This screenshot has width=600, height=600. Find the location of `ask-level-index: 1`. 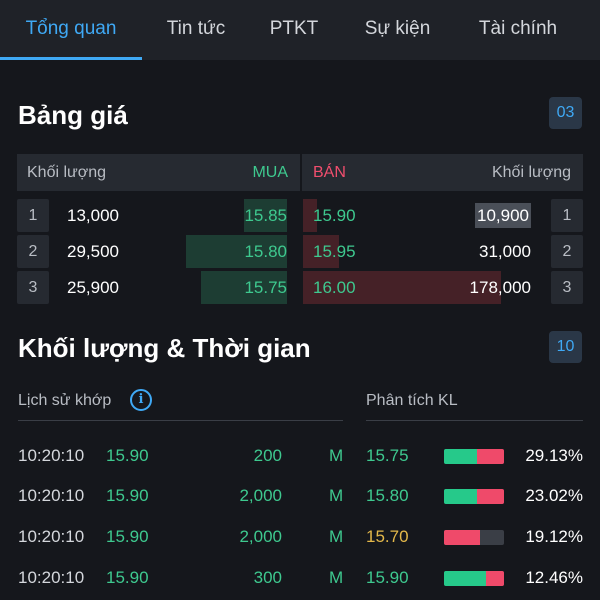

ask-level-index: 1 is located at coordinates (567, 215).